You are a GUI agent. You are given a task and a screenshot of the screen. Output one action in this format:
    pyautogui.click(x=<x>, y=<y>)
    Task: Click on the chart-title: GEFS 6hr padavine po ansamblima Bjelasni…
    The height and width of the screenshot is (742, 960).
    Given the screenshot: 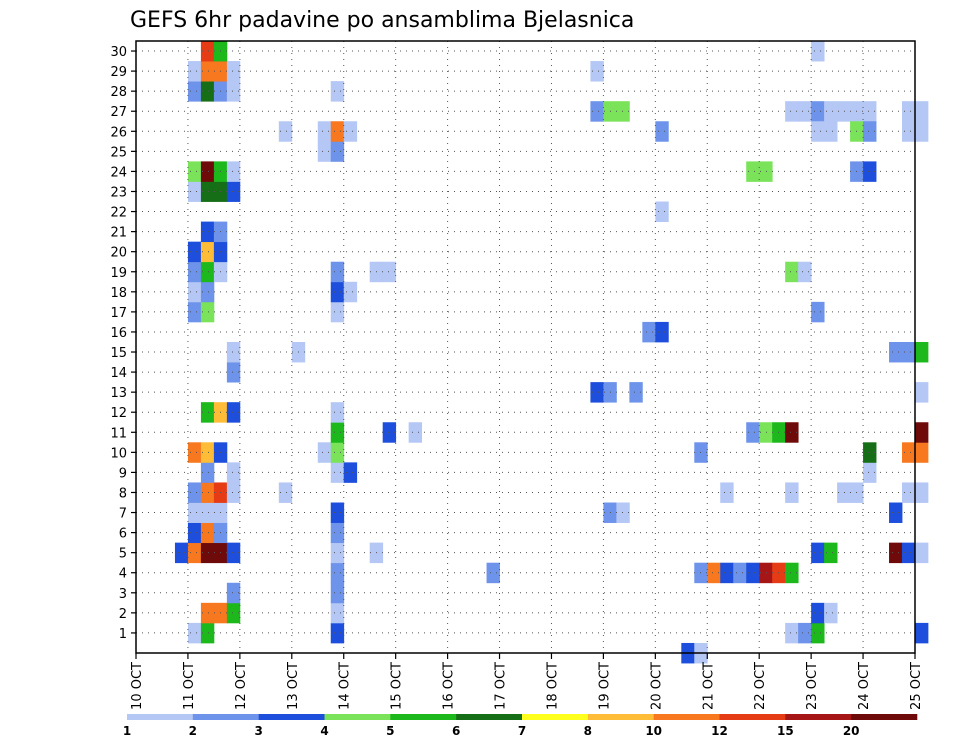 What is the action you would take?
    pyautogui.click(x=382, y=20)
    